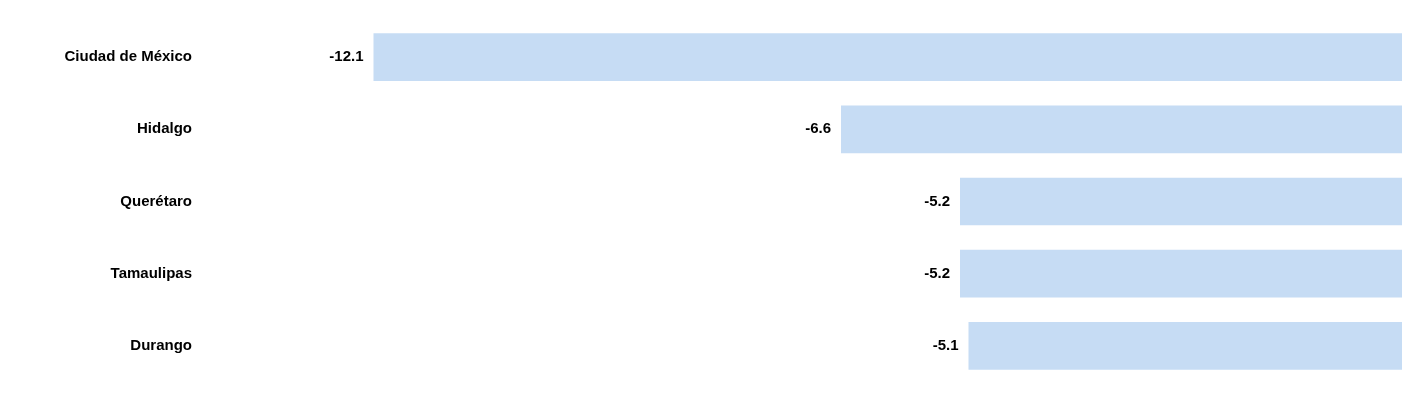  What do you see at coordinates (156, 200) in the screenshot?
I see `y-tick-label: Querétaro` at bounding box center [156, 200].